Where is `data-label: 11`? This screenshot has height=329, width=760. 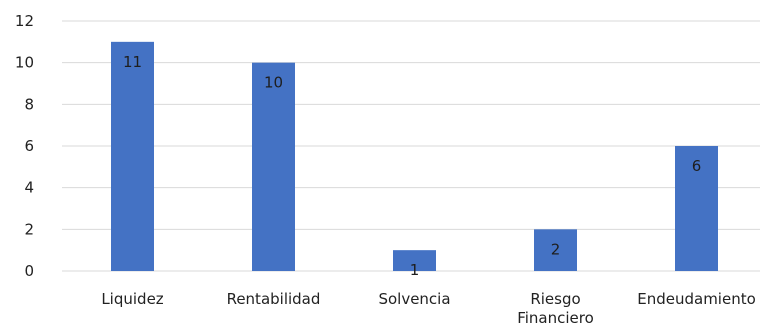
data-label: 11 is located at coordinates (132, 62).